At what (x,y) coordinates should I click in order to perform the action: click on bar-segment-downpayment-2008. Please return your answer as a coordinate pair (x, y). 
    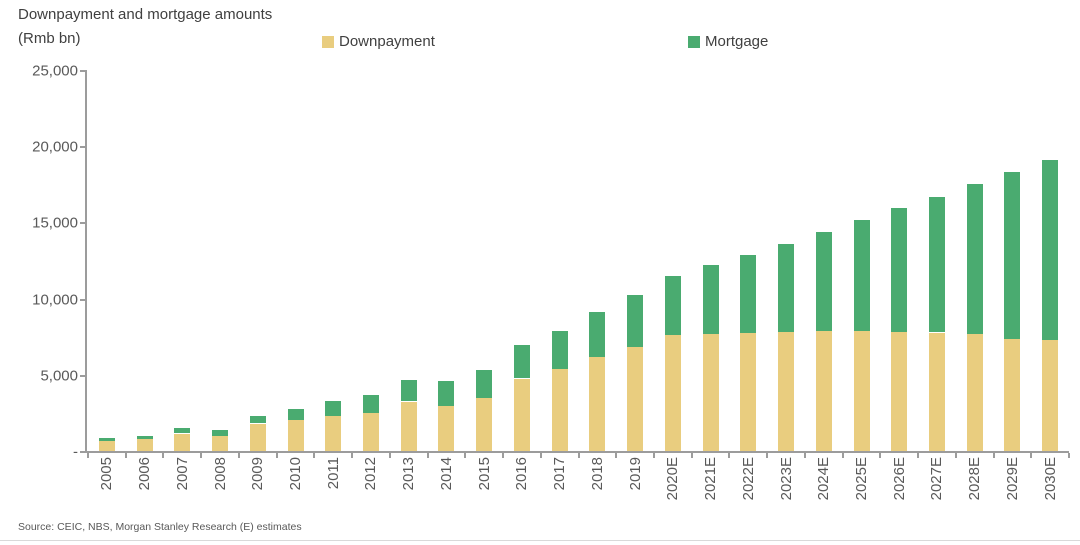
    Looking at the image, I should click on (220, 443).